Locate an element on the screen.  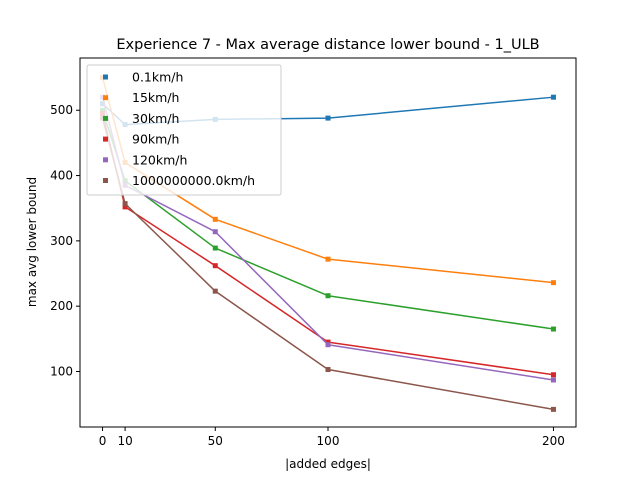
y-tick-label: 500 is located at coordinates (61, 110).